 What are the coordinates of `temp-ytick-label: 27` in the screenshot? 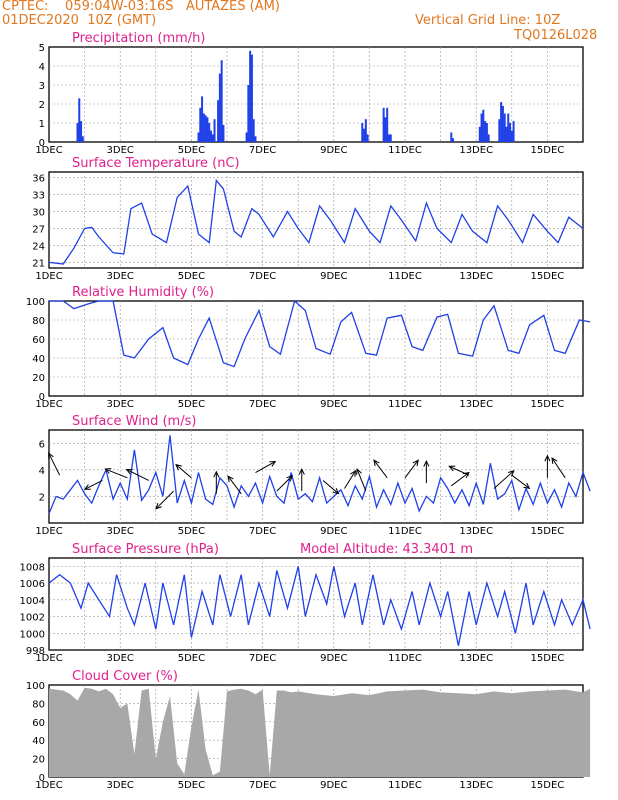 It's located at (38, 229).